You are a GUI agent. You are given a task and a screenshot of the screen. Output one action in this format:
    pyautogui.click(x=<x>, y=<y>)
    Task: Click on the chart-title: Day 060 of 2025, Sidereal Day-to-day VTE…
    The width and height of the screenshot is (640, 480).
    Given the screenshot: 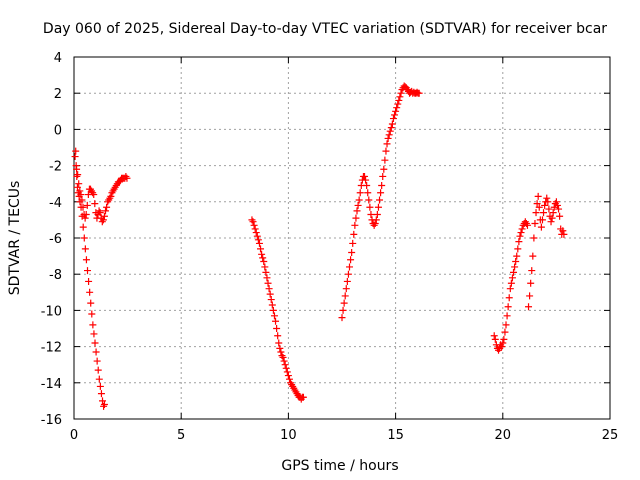 What is the action you would take?
    pyautogui.click(x=325, y=29)
    